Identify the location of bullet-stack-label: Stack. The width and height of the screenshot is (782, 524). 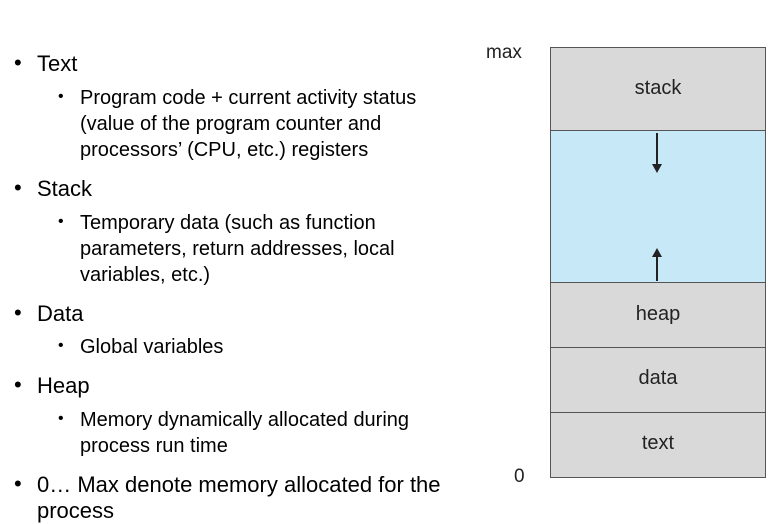
(65, 188).